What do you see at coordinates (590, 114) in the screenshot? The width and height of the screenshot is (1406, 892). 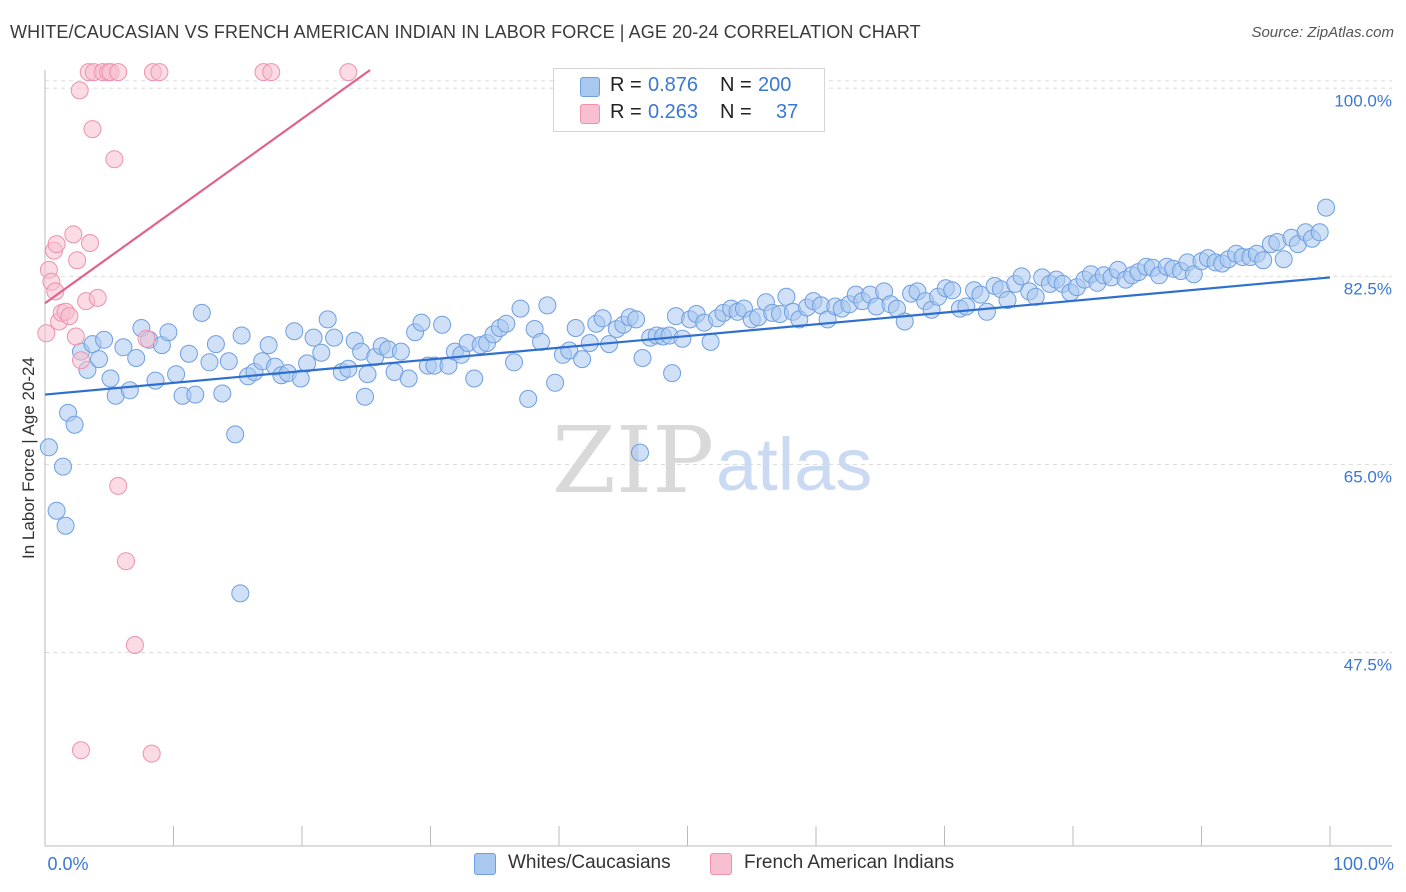 I see `legend-swatch-pink` at bounding box center [590, 114].